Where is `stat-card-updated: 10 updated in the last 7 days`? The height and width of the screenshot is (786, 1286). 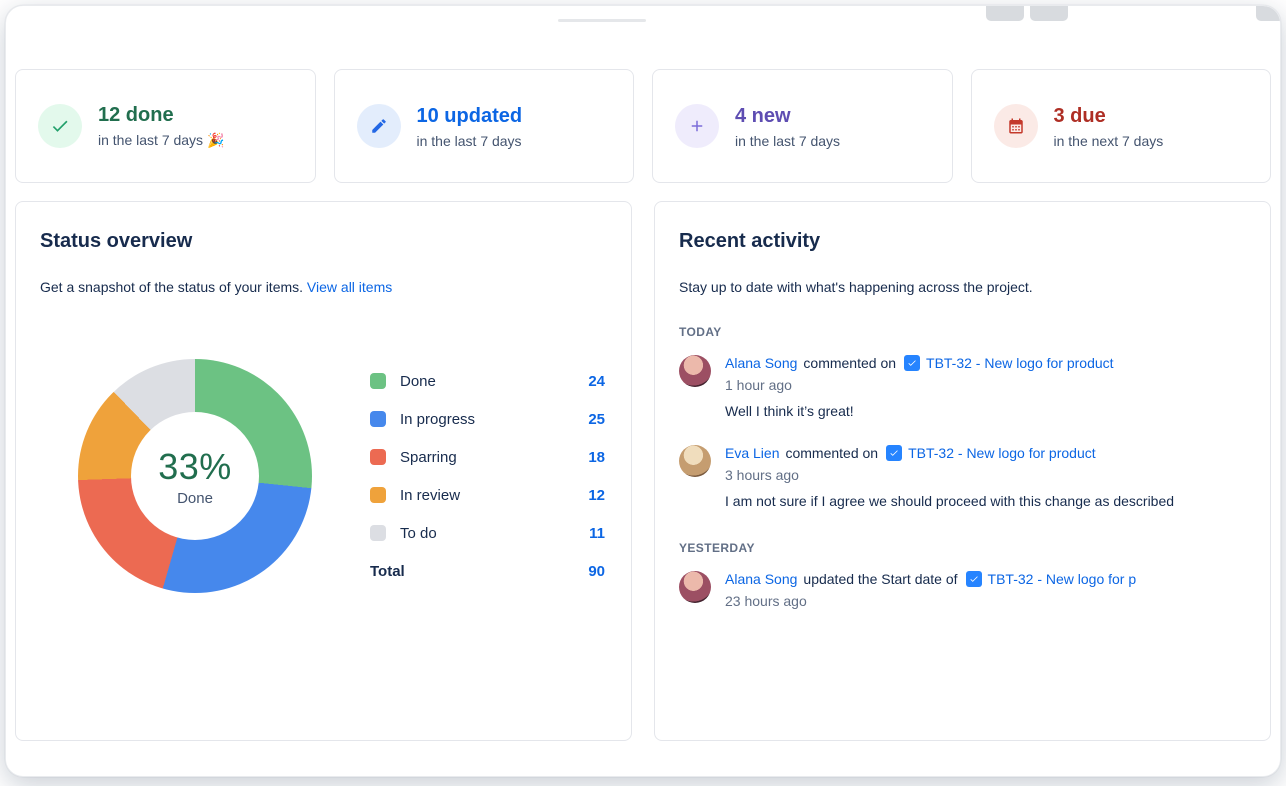 stat-card-updated: 10 updated in the last 7 days is located at coordinates (483, 126).